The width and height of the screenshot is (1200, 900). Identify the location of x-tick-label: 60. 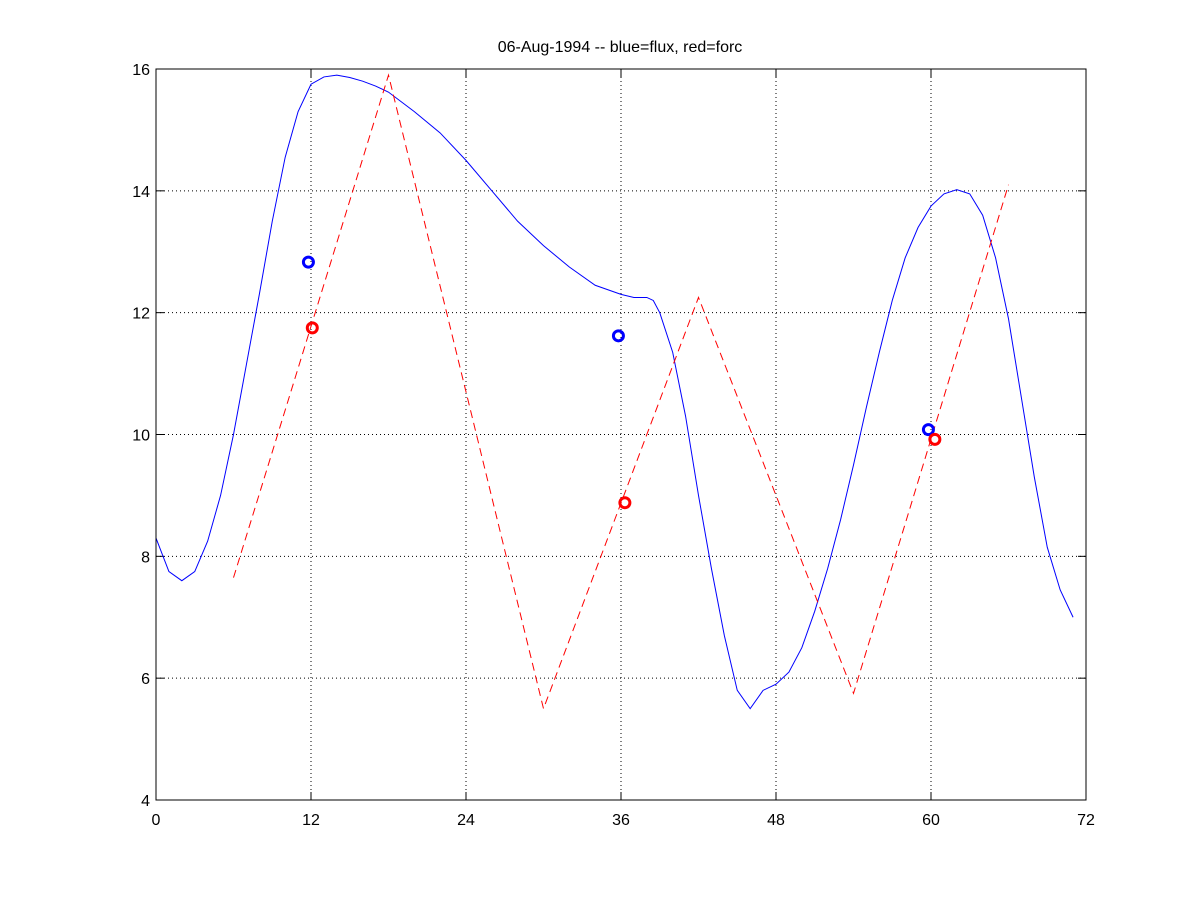
(931, 820).